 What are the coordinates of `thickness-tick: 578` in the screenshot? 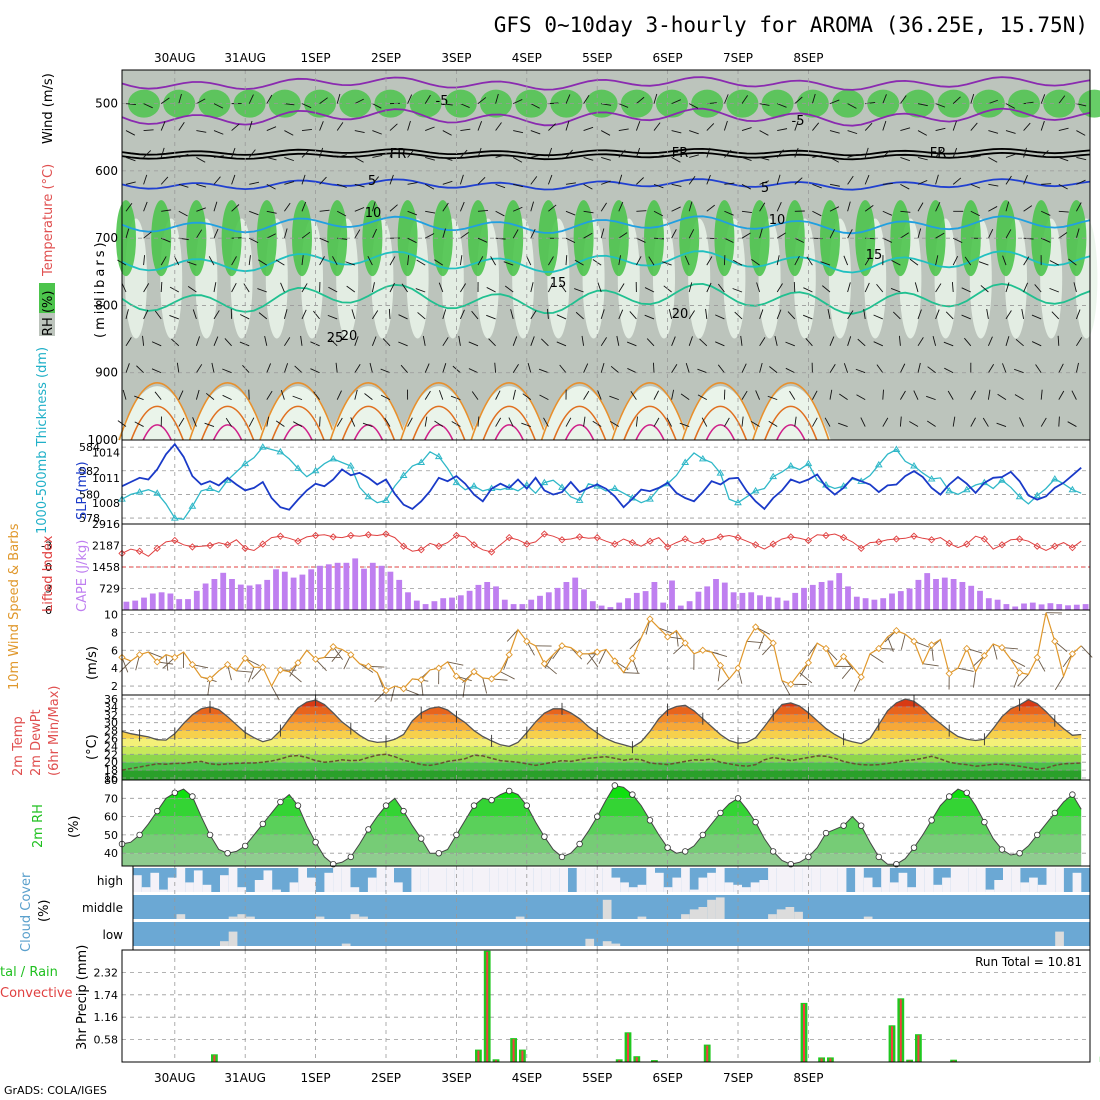 It's located at (89, 518).